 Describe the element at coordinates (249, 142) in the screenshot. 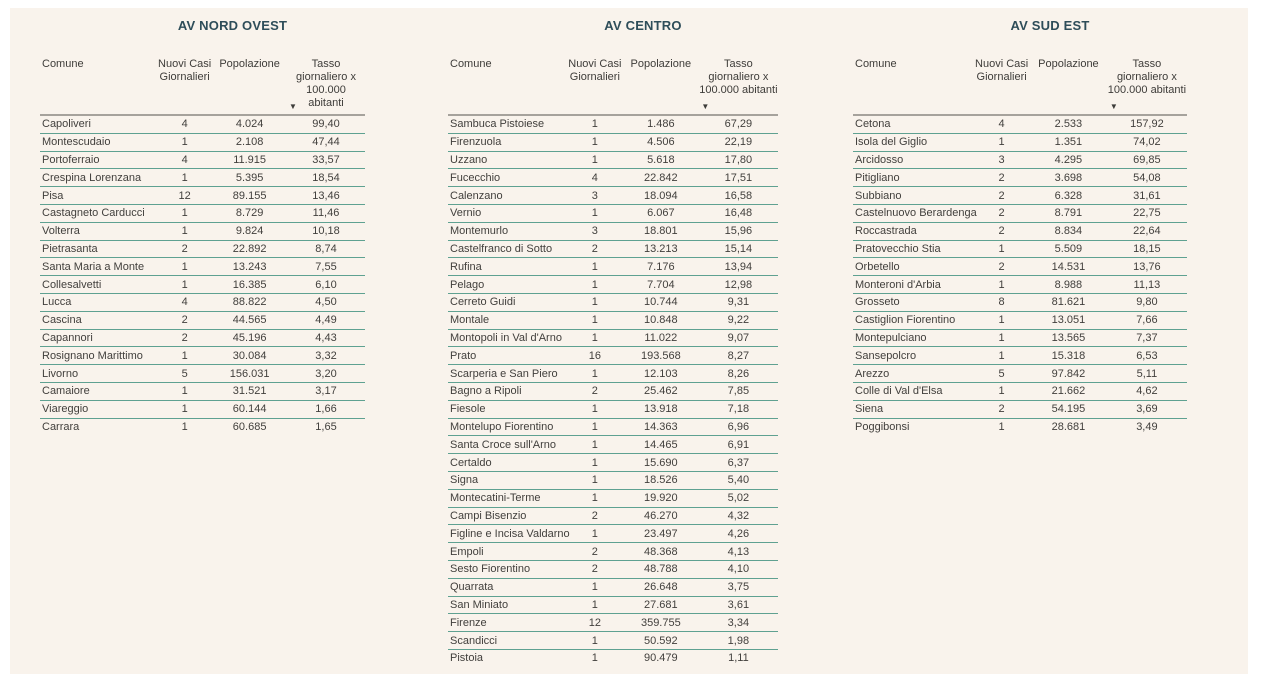

I see `popolazione-cell: 2.108` at that location.